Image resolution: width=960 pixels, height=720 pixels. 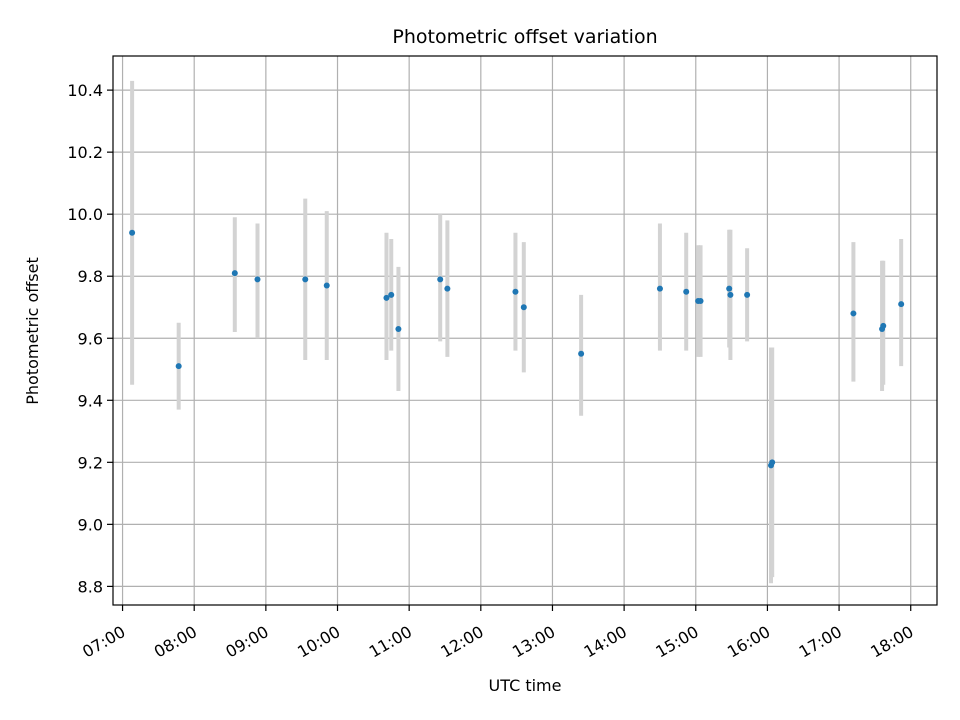 What do you see at coordinates (246, 642) in the screenshot?
I see `x-tick-label: 09:00` at bounding box center [246, 642].